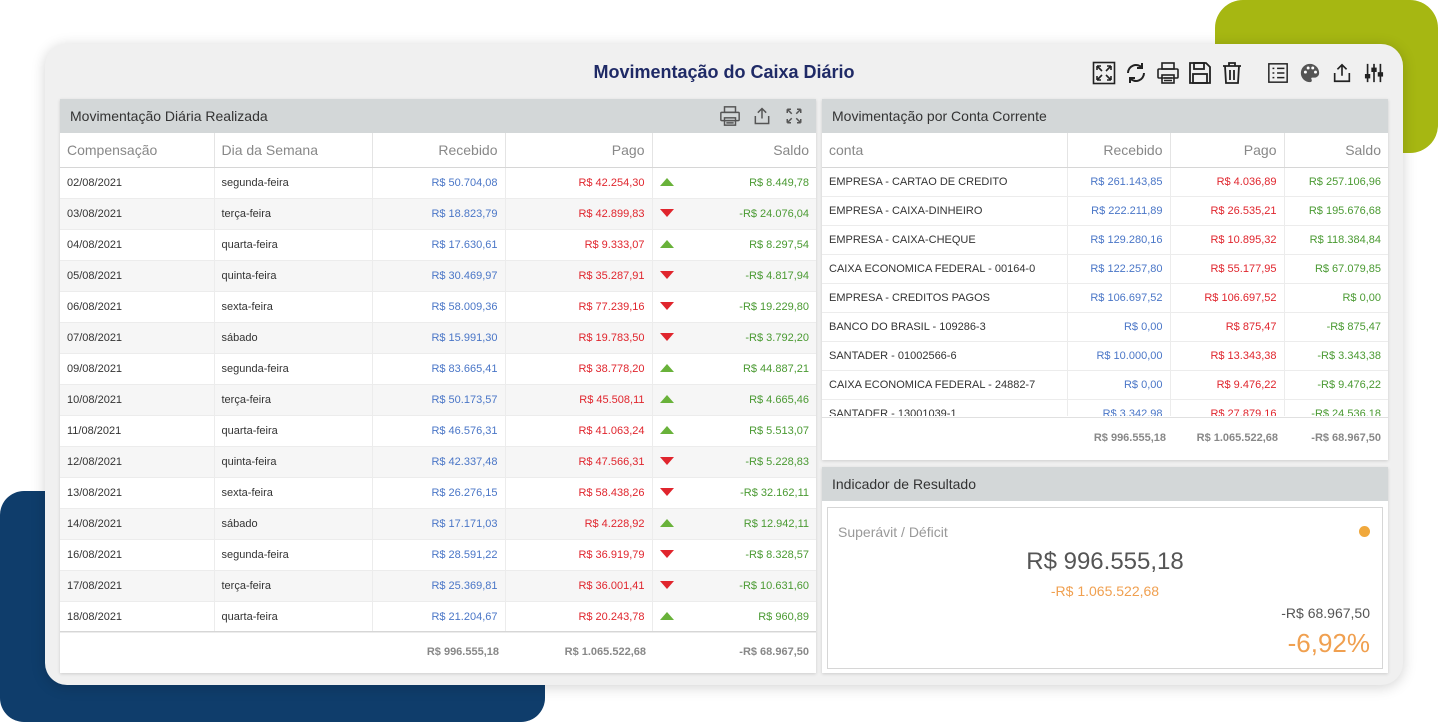 This screenshot has height=722, width=1438. What do you see at coordinates (1310, 73) in the screenshot?
I see `palette-icon` at bounding box center [1310, 73].